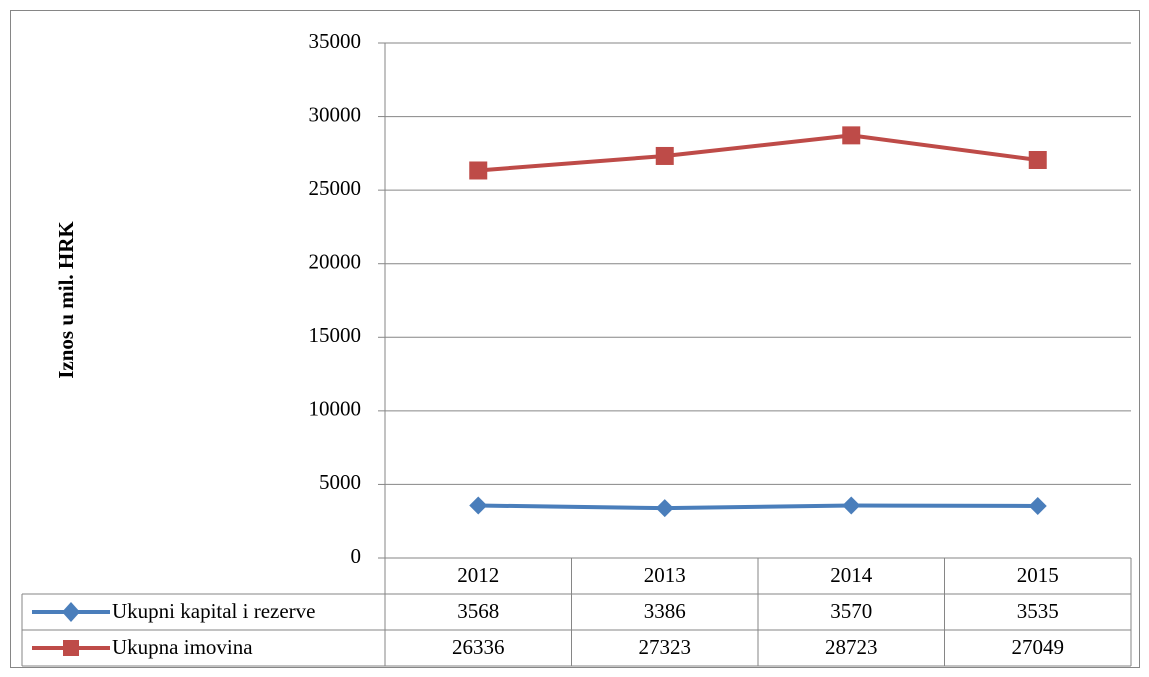 This screenshot has width=1149, height=677. I want to click on legend-label: Ukupni kapital i rezerve, so click(214, 611).